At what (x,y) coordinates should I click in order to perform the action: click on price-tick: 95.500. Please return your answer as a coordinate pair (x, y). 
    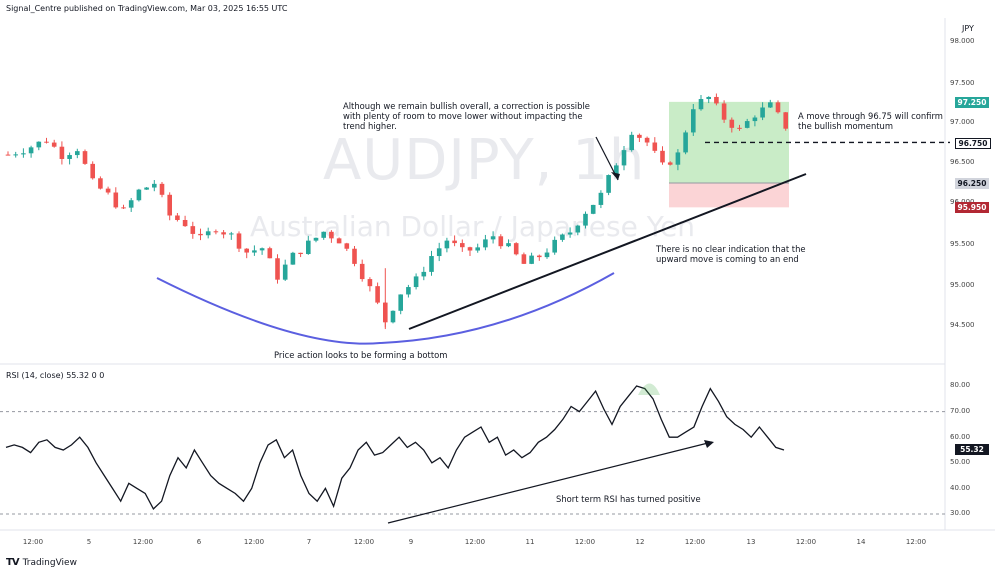
    Looking at the image, I should click on (962, 244).